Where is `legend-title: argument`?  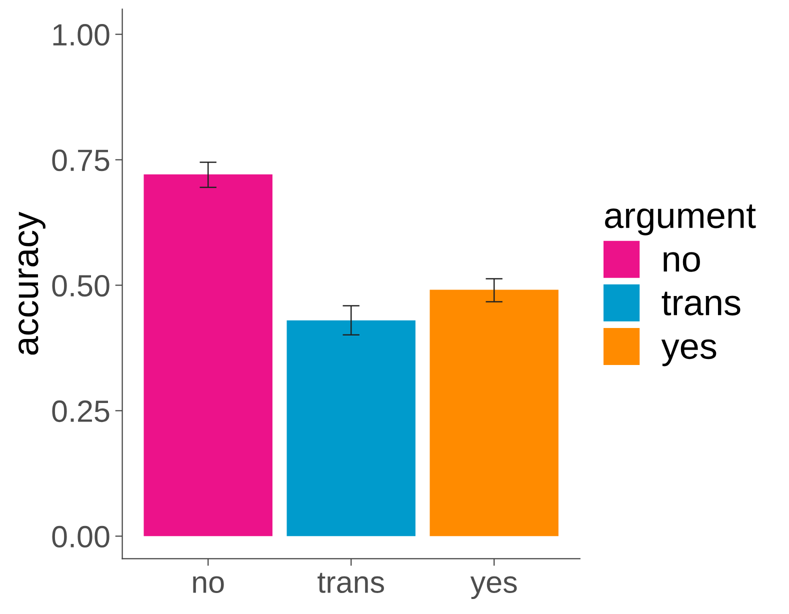 legend-title: argument is located at coordinates (680, 220).